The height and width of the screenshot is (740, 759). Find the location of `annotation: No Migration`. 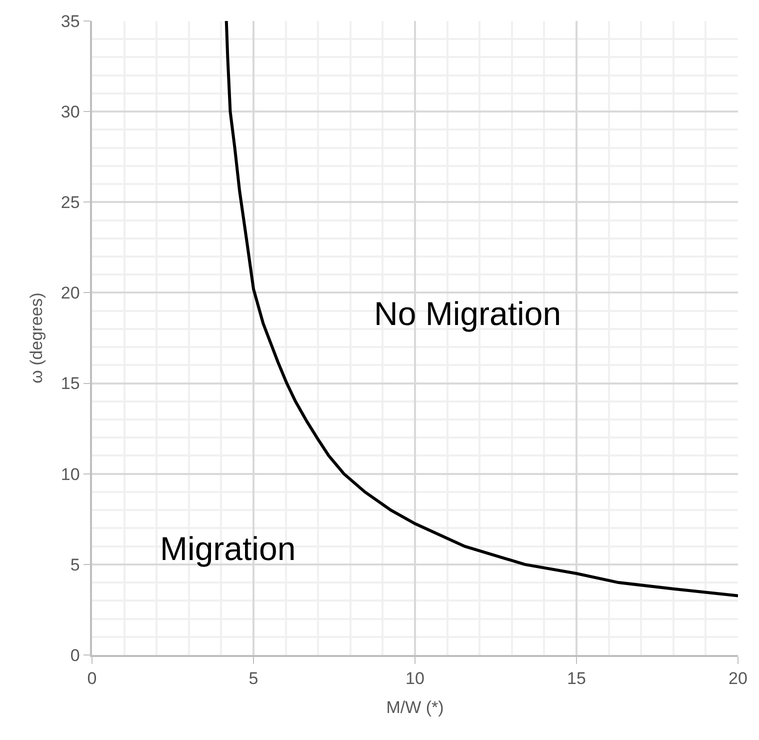

annotation: No Migration is located at coordinates (468, 313).